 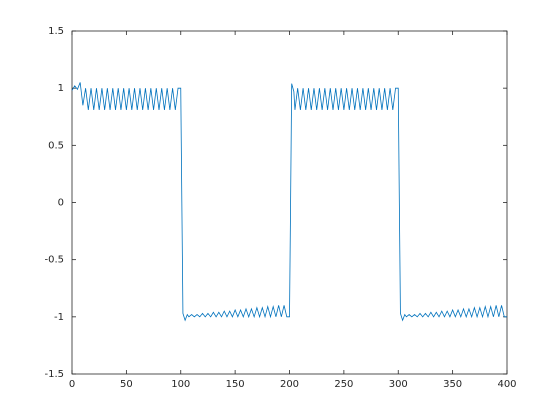 What do you see at coordinates (54, 260) in the screenshot?
I see `y-tick-label: -0.5` at bounding box center [54, 260].